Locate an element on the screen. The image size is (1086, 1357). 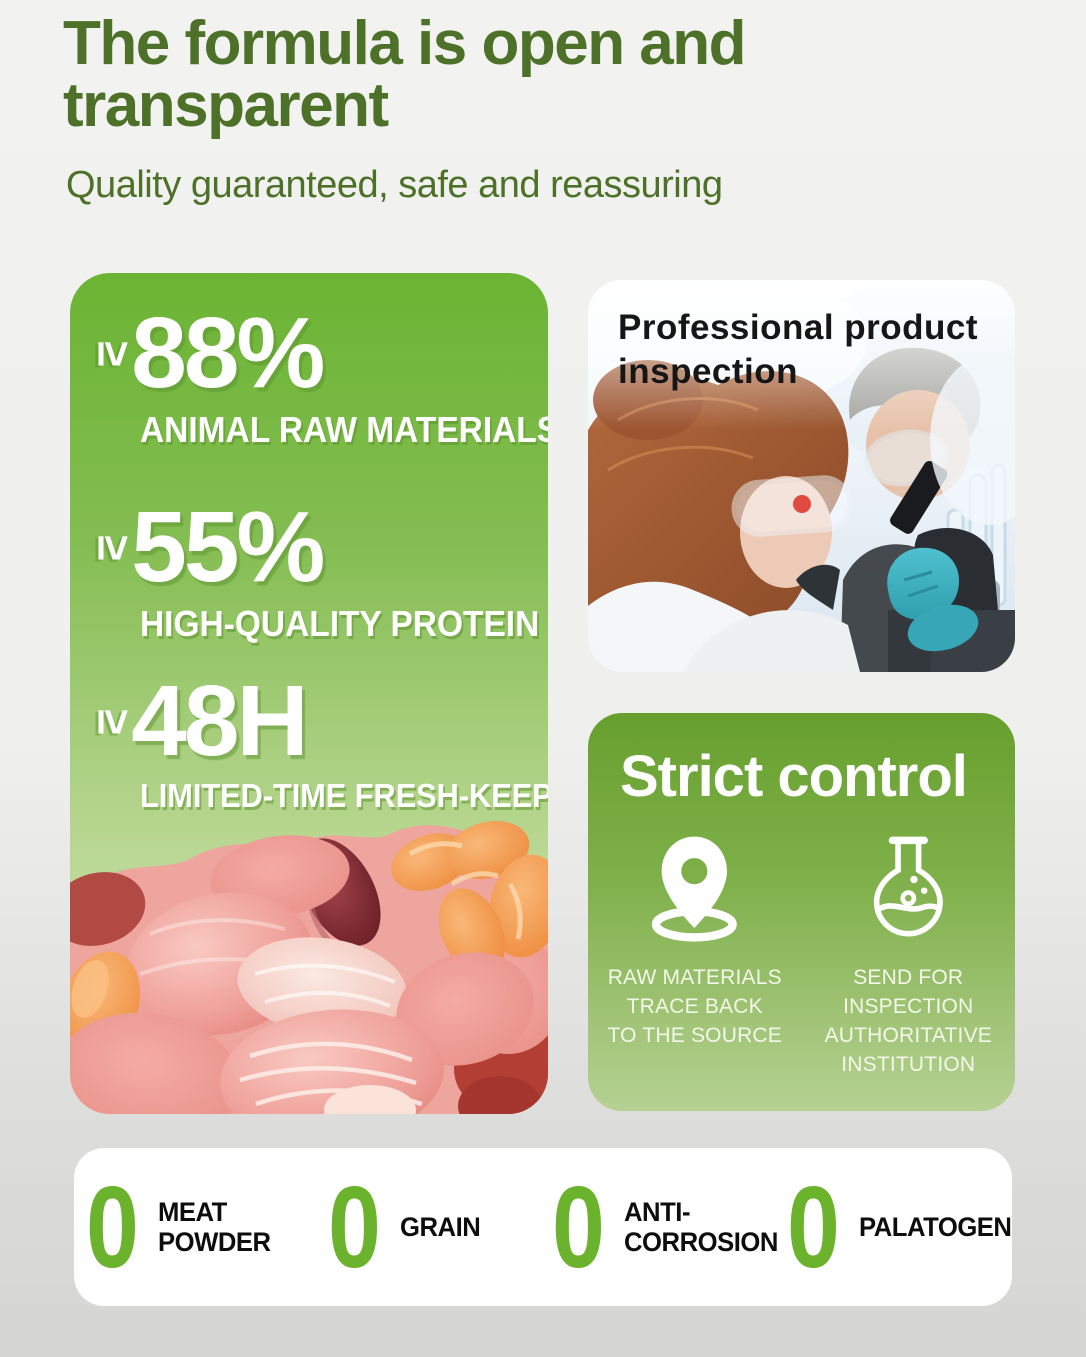
zero-item-palatogen: 0 PALATOGEN is located at coordinates (903, 1227).